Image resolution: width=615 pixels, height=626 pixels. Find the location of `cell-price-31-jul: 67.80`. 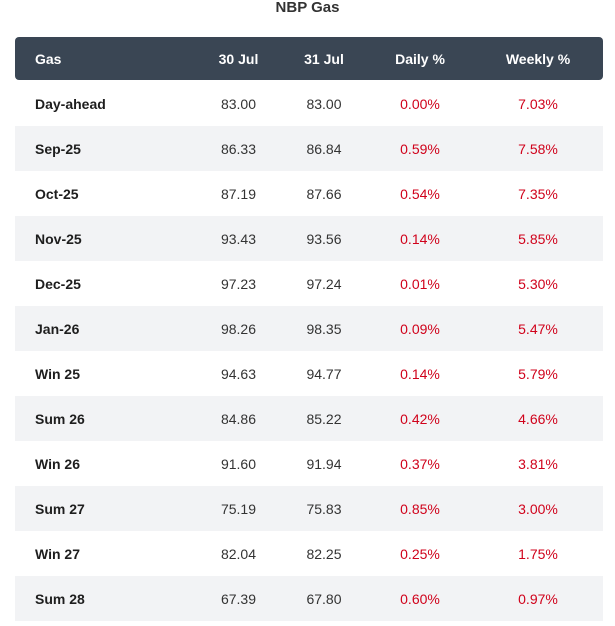

cell-price-31-jul: 67.80 is located at coordinates (324, 598).